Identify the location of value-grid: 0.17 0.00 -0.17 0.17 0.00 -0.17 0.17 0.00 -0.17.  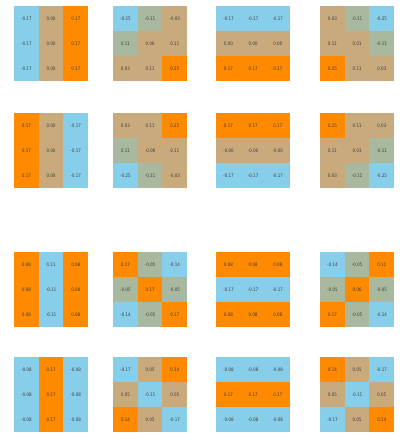
(51, 150).